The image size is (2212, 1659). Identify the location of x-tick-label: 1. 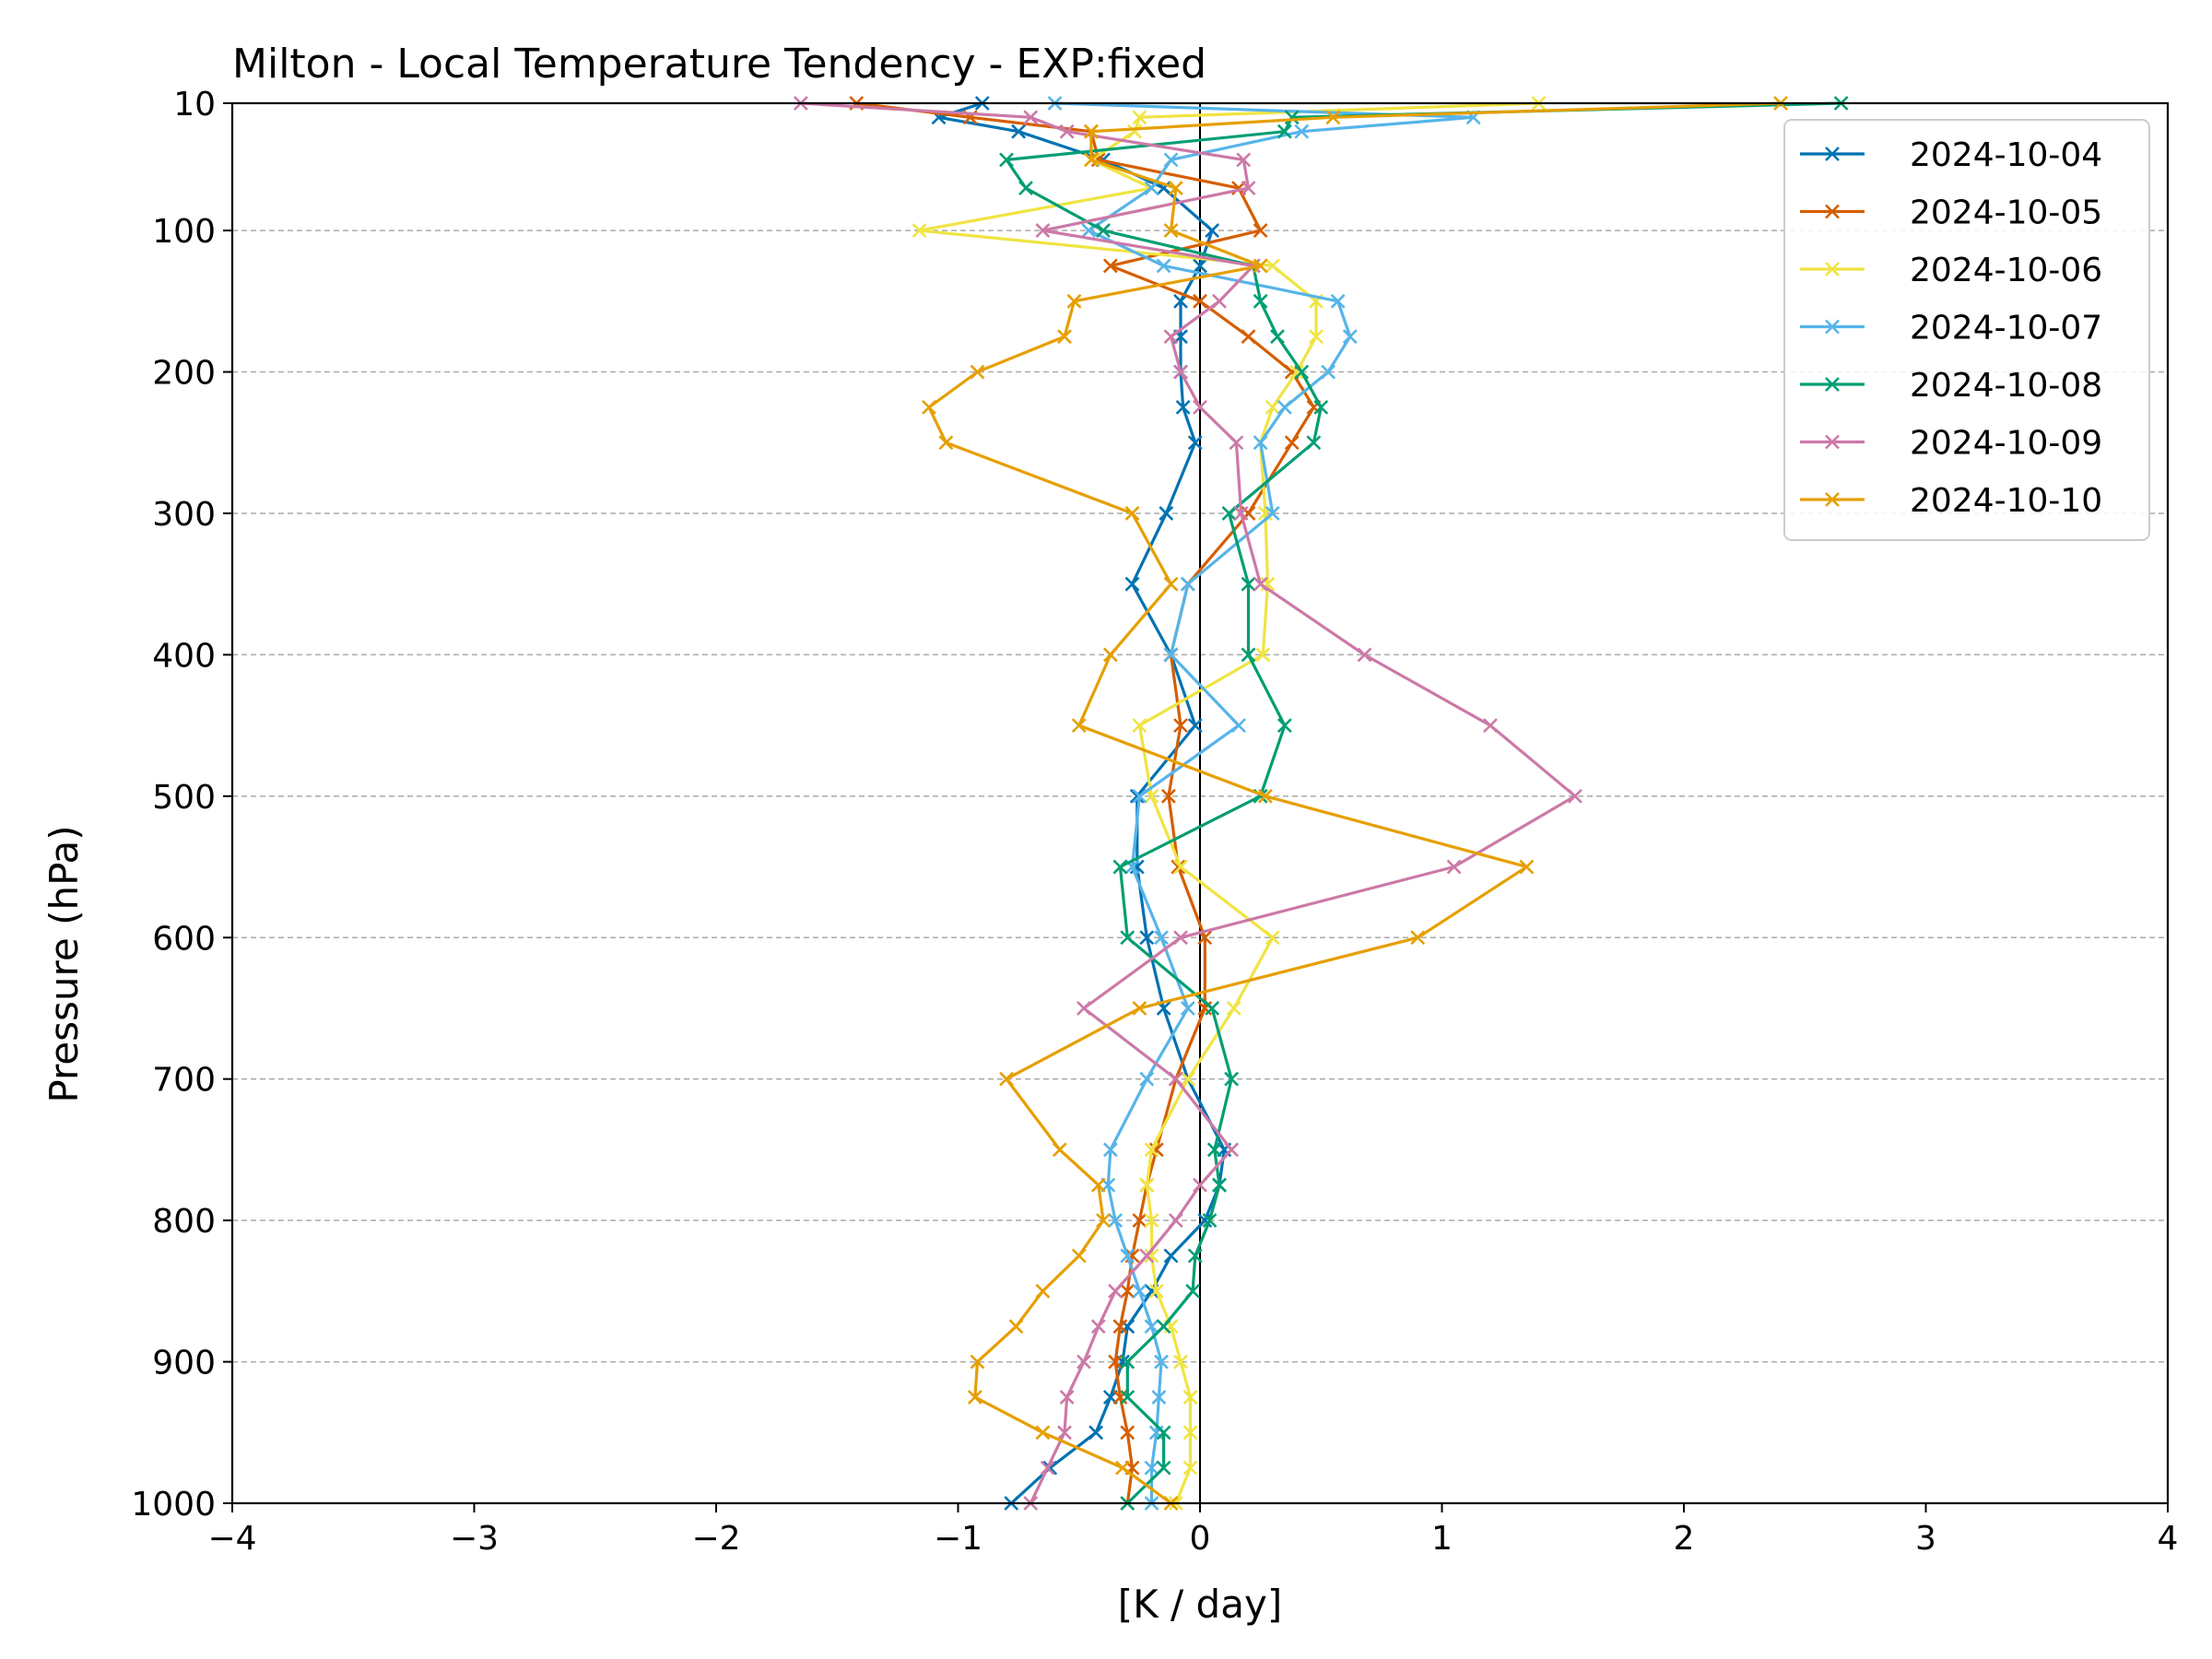
(1442, 1539).